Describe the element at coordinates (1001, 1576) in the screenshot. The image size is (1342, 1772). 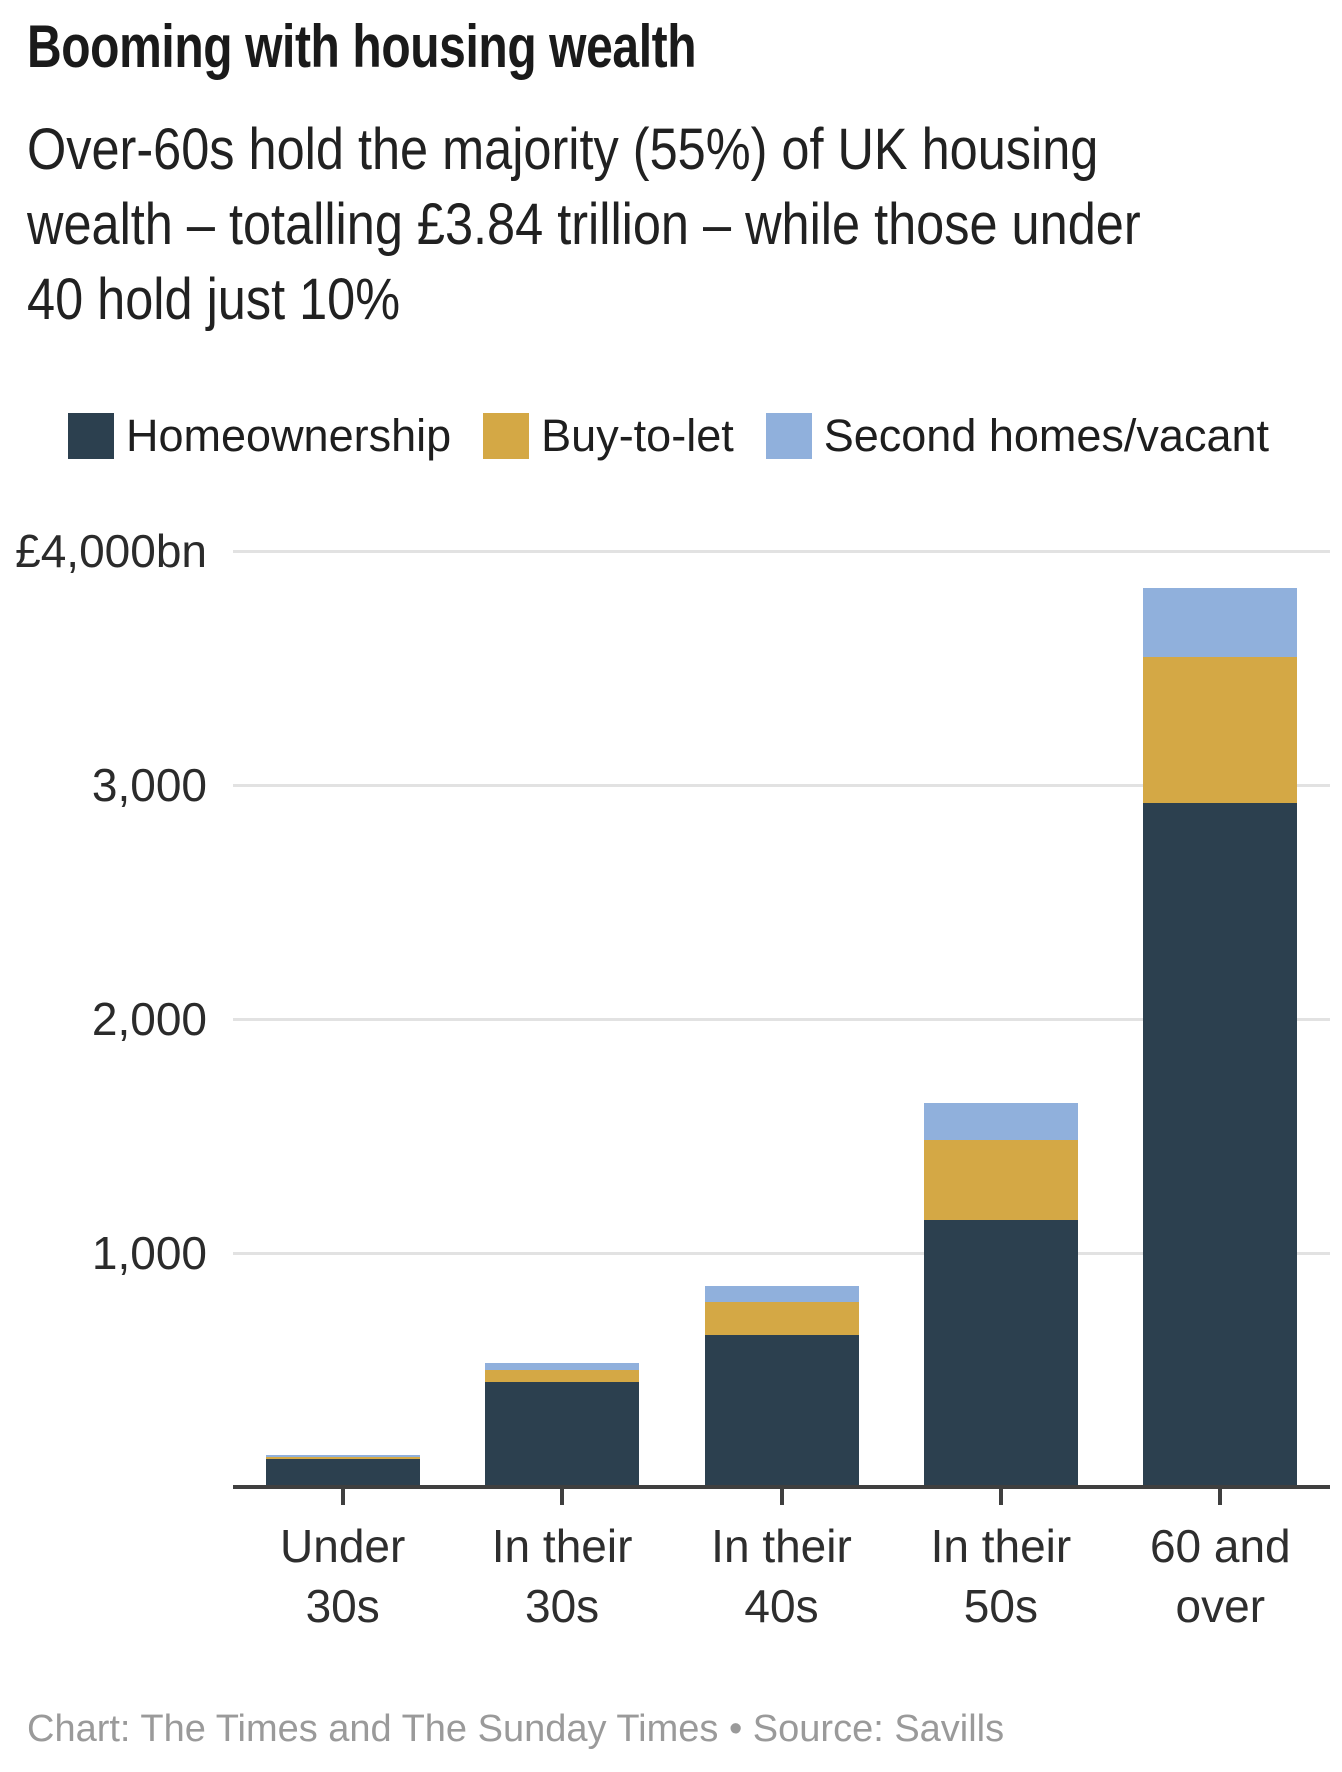
I see `x-axis-label: In their 50s` at that location.